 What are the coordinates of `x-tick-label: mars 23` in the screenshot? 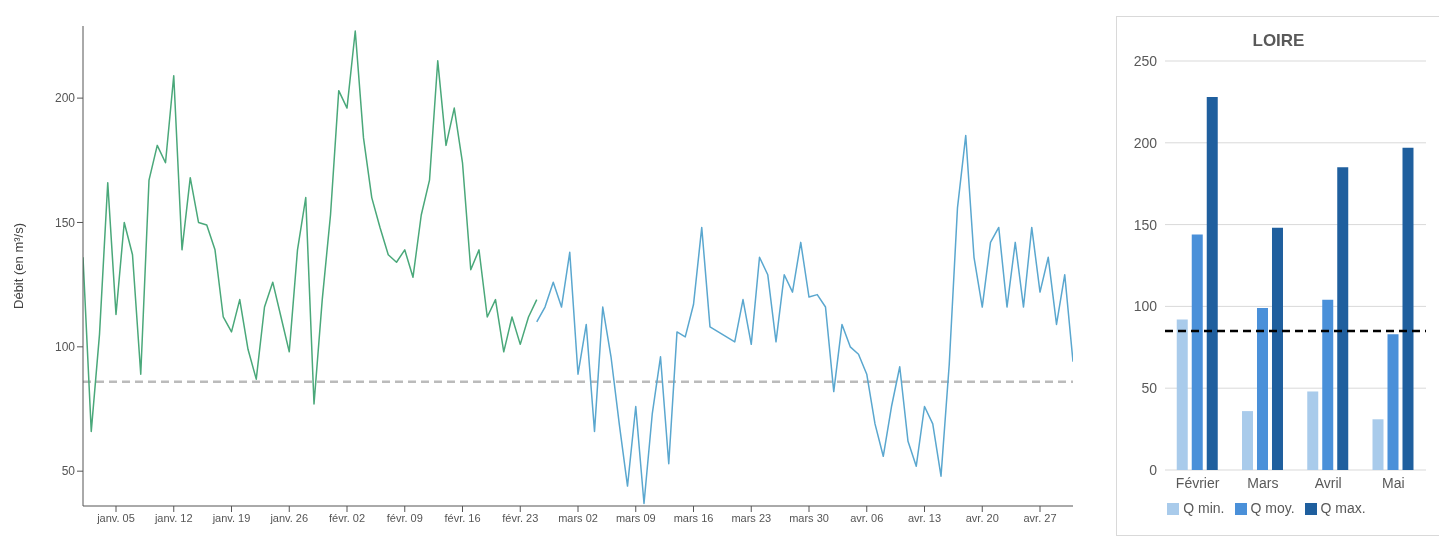 It's located at (751, 517).